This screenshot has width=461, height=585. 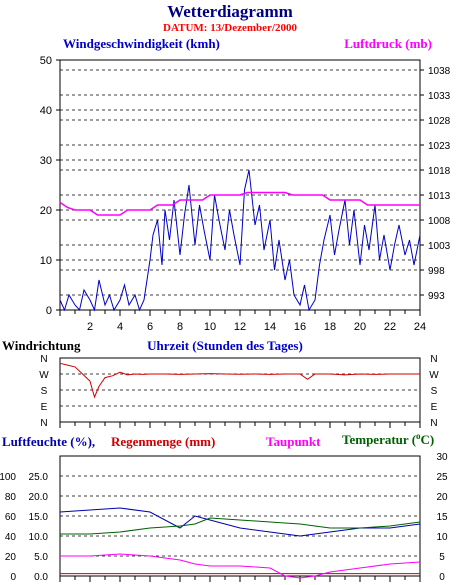 What do you see at coordinates (44, 391) in the screenshot?
I see `direction-tick-label-left: S` at bounding box center [44, 391].